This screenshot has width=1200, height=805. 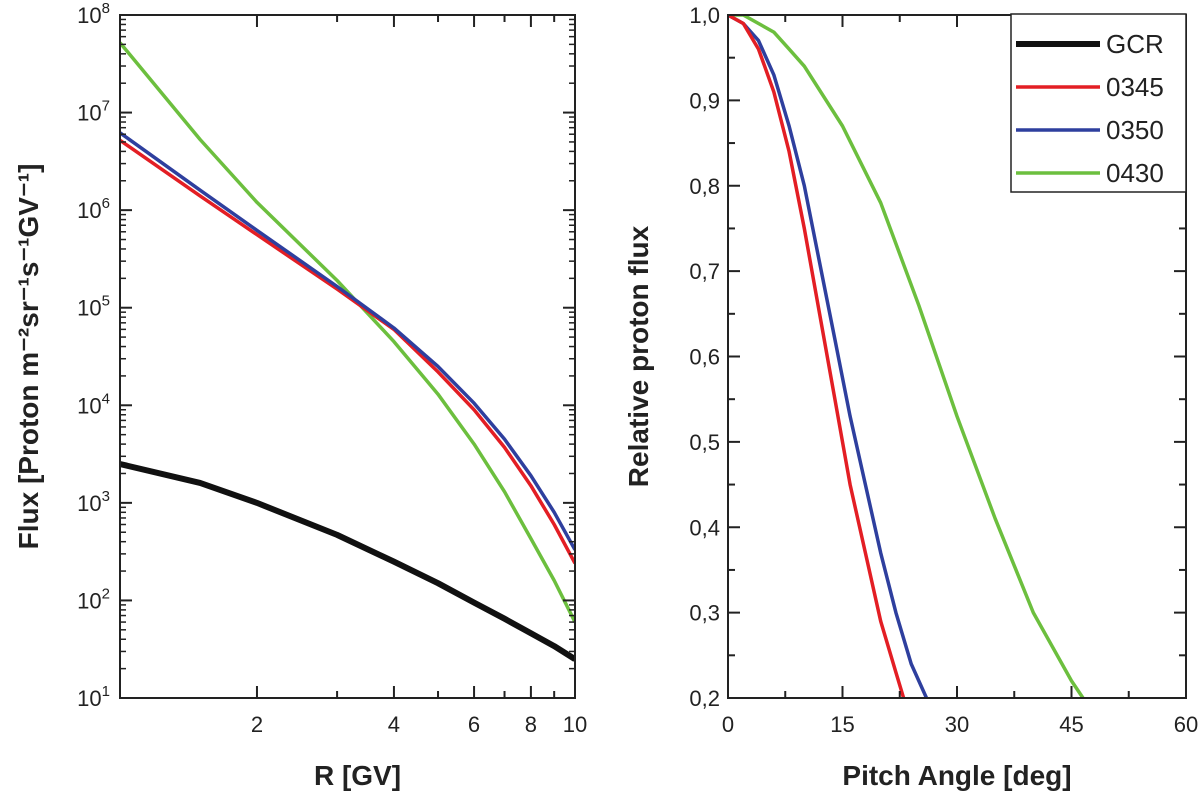 What do you see at coordinates (842, 724) in the screenshot?
I see `x-tick-label: 15` at bounding box center [842, 724].